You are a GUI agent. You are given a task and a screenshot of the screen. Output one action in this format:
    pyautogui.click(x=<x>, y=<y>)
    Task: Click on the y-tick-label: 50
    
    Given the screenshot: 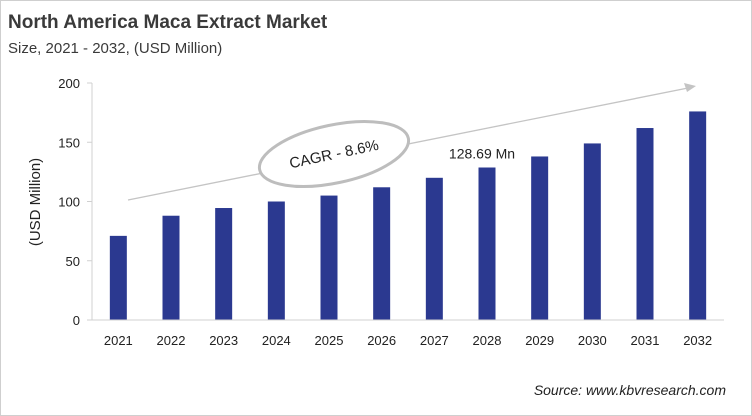 What is the action you would take?
    pyautogui.click(x=73, y=261)
    